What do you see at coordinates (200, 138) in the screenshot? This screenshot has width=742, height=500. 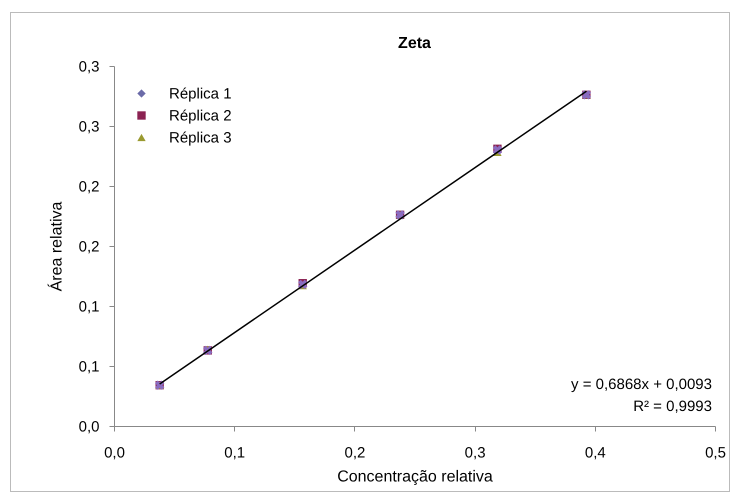 I see `legend-label: Réplica 3` at bounding box center [200, 138].